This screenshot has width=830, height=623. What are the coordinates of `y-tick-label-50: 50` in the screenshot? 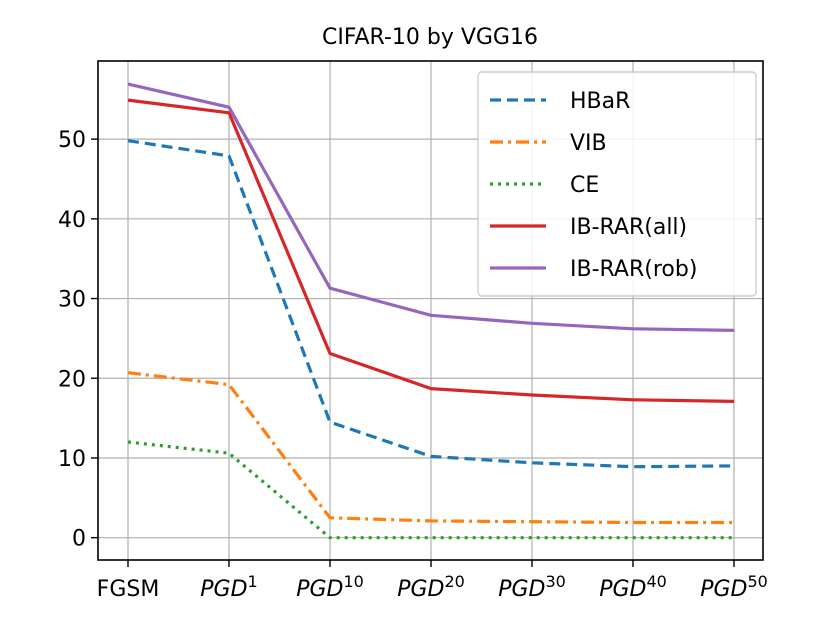 It's located at (72, 140).